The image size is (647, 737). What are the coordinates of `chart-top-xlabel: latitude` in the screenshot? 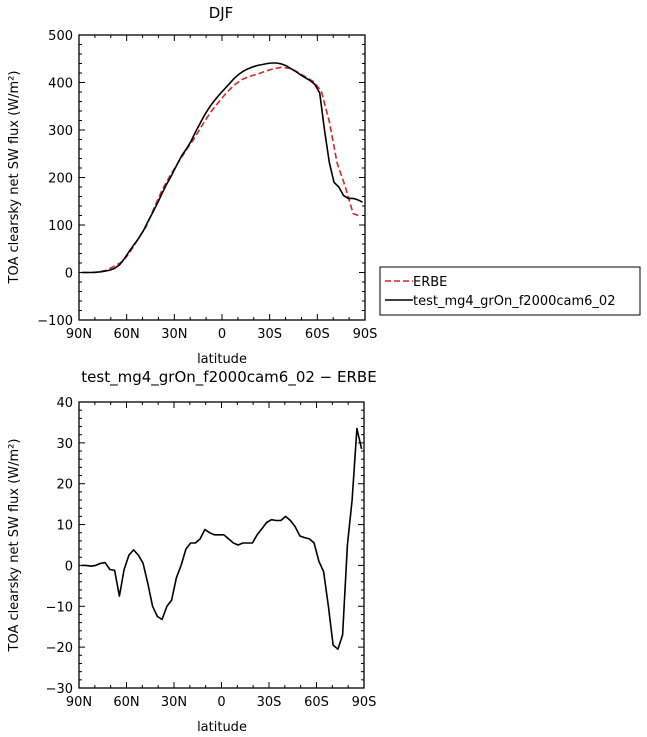 It's located at (222, 359).